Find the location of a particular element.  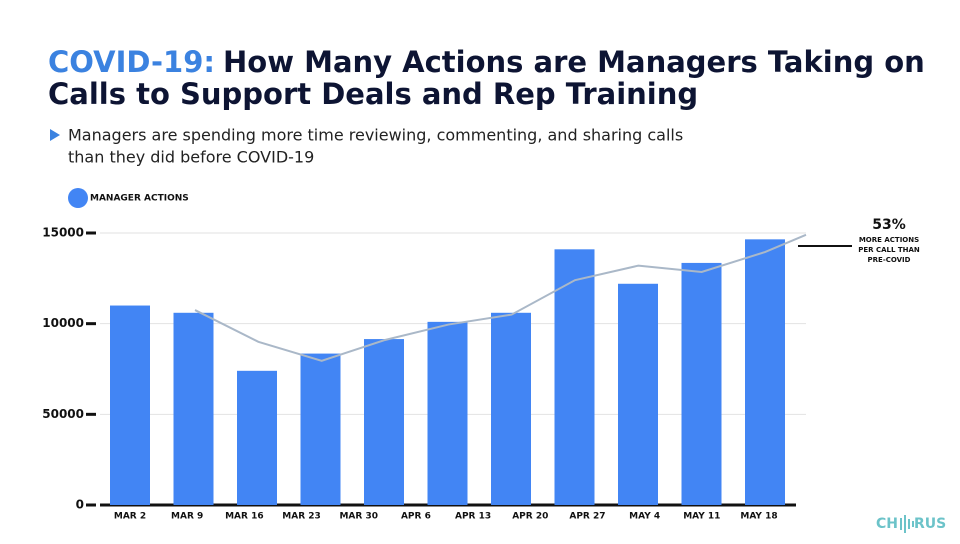

title-highlight: COVID-19: is located at coordinates (131, 62).